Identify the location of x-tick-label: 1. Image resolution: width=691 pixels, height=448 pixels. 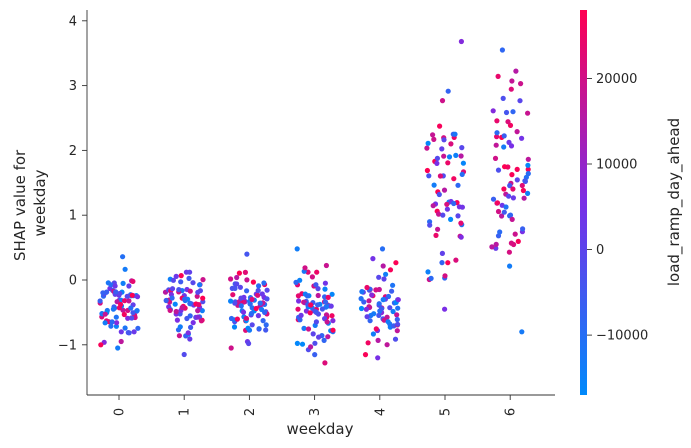
(185, 412).